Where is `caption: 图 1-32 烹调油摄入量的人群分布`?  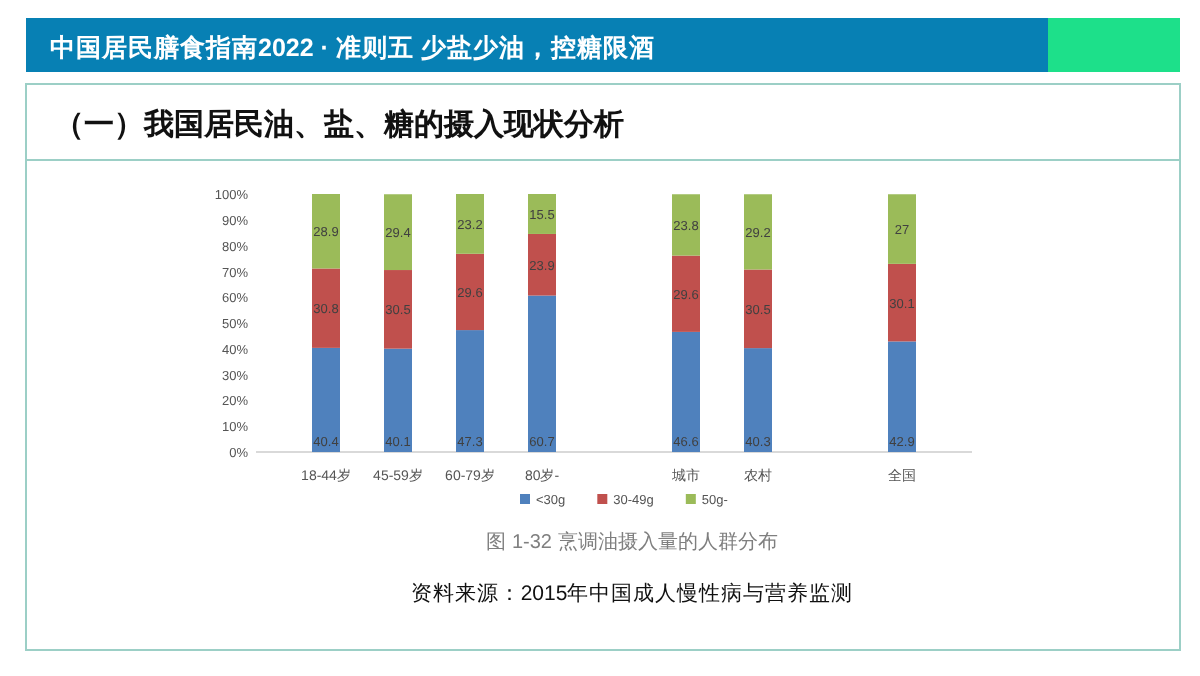 caption: 图 1-32 烹调油摄入量的人群分布 is located at coordinates (632, 542).